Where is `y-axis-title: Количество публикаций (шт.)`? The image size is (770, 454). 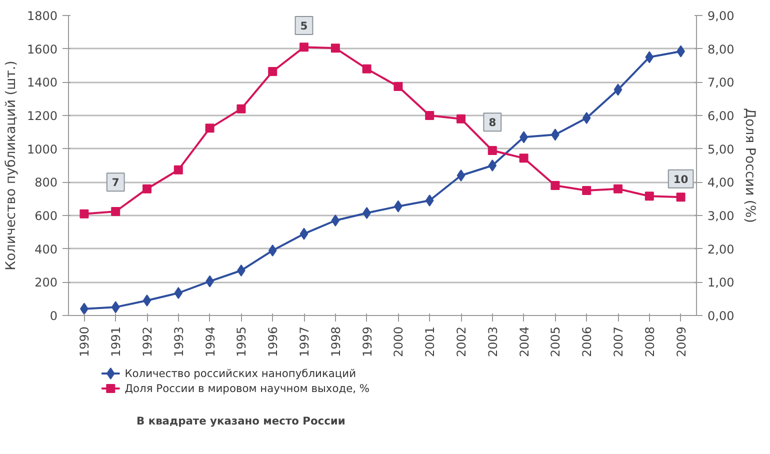
y-axis-title: Количество публикаций (шт.) is located at coordinates (11, 165).